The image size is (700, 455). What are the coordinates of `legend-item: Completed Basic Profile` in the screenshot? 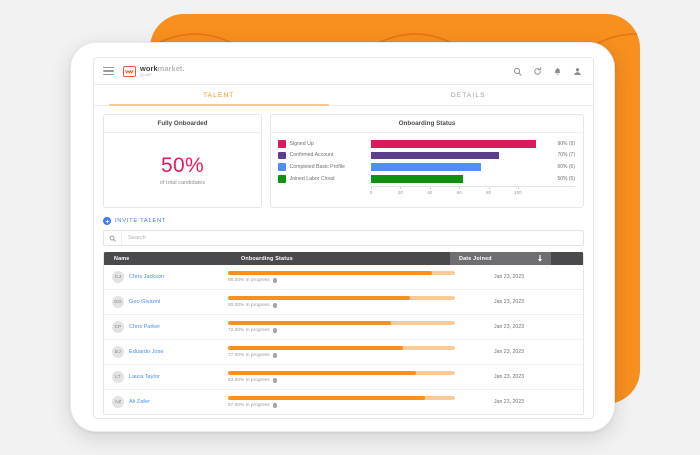 It's located at (324, 167).